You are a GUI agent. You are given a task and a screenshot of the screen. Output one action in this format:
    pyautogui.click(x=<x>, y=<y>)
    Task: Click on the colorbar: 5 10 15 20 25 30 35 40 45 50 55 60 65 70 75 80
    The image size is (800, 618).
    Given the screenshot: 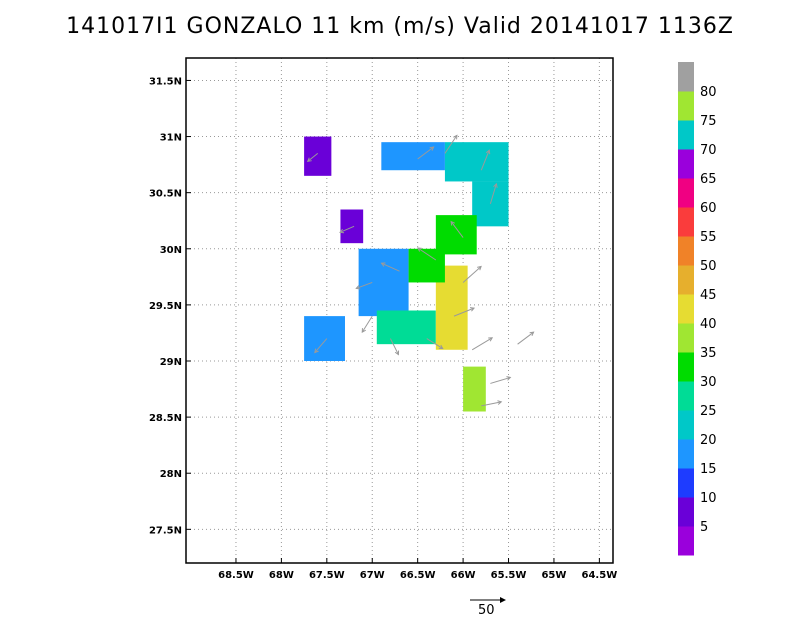 What is the action you would take?
    pyautogui.click(x=697, y=309)
    